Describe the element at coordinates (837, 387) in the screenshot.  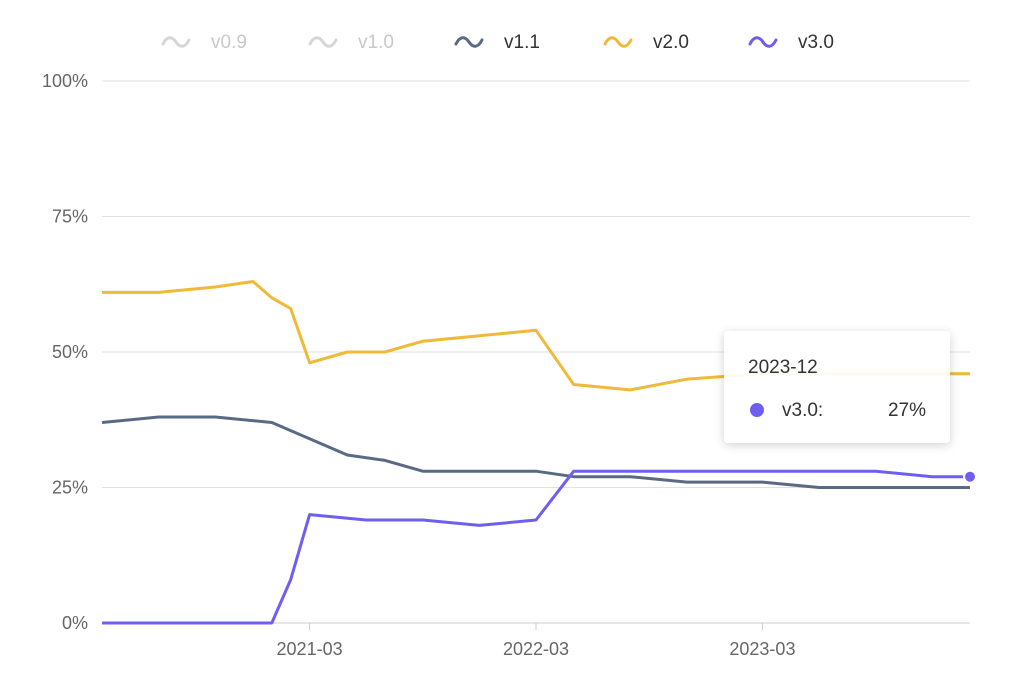
I see `tooltip: 2023-12 v3.0: 27%` at that location.